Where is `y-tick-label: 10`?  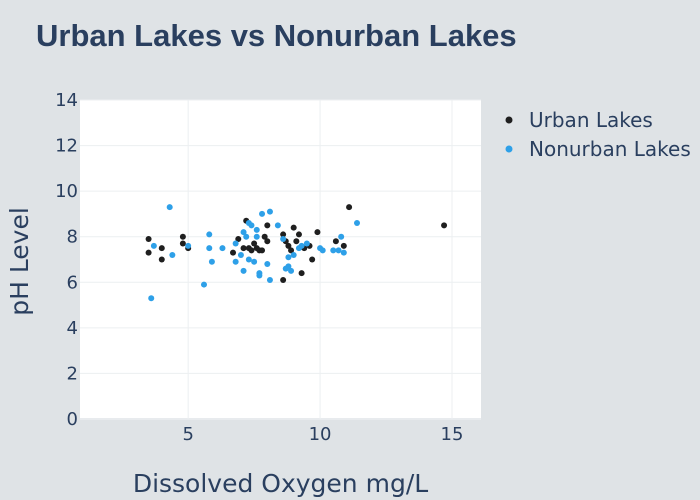
y-tick-label: 10 is located at coordinates (66, 191).